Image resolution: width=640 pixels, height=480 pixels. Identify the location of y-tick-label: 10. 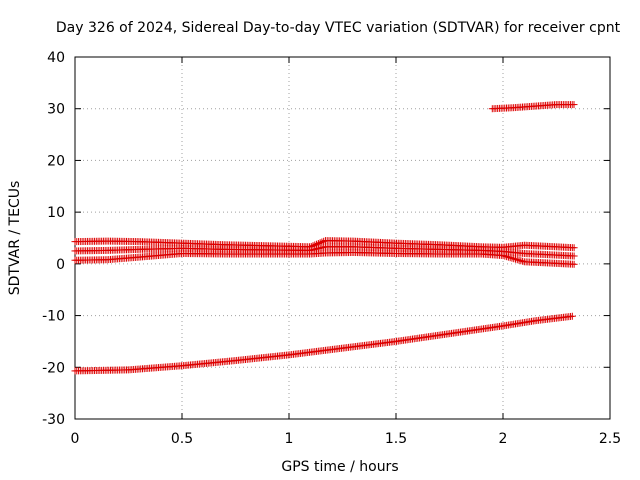
(56, 213).